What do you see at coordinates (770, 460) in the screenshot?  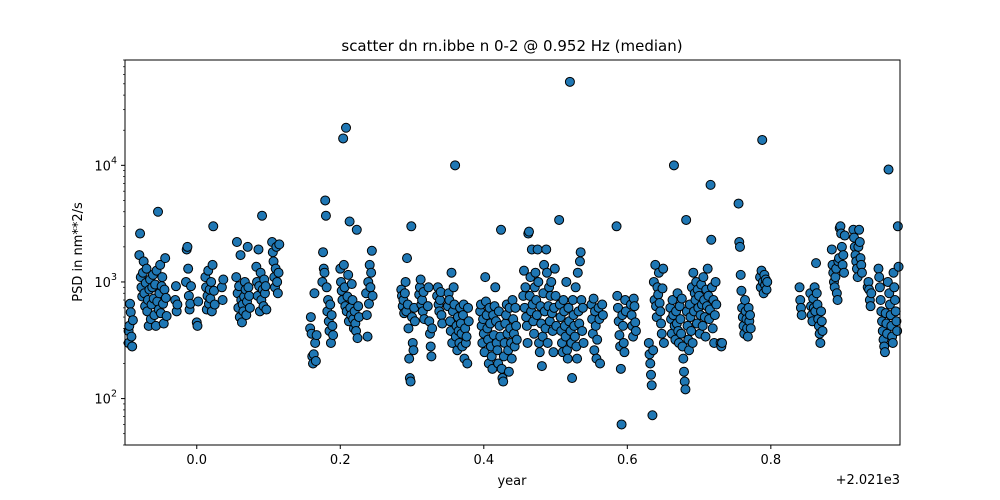 I see `x-tick-label: 0.8` at bounding box center [770, 460].